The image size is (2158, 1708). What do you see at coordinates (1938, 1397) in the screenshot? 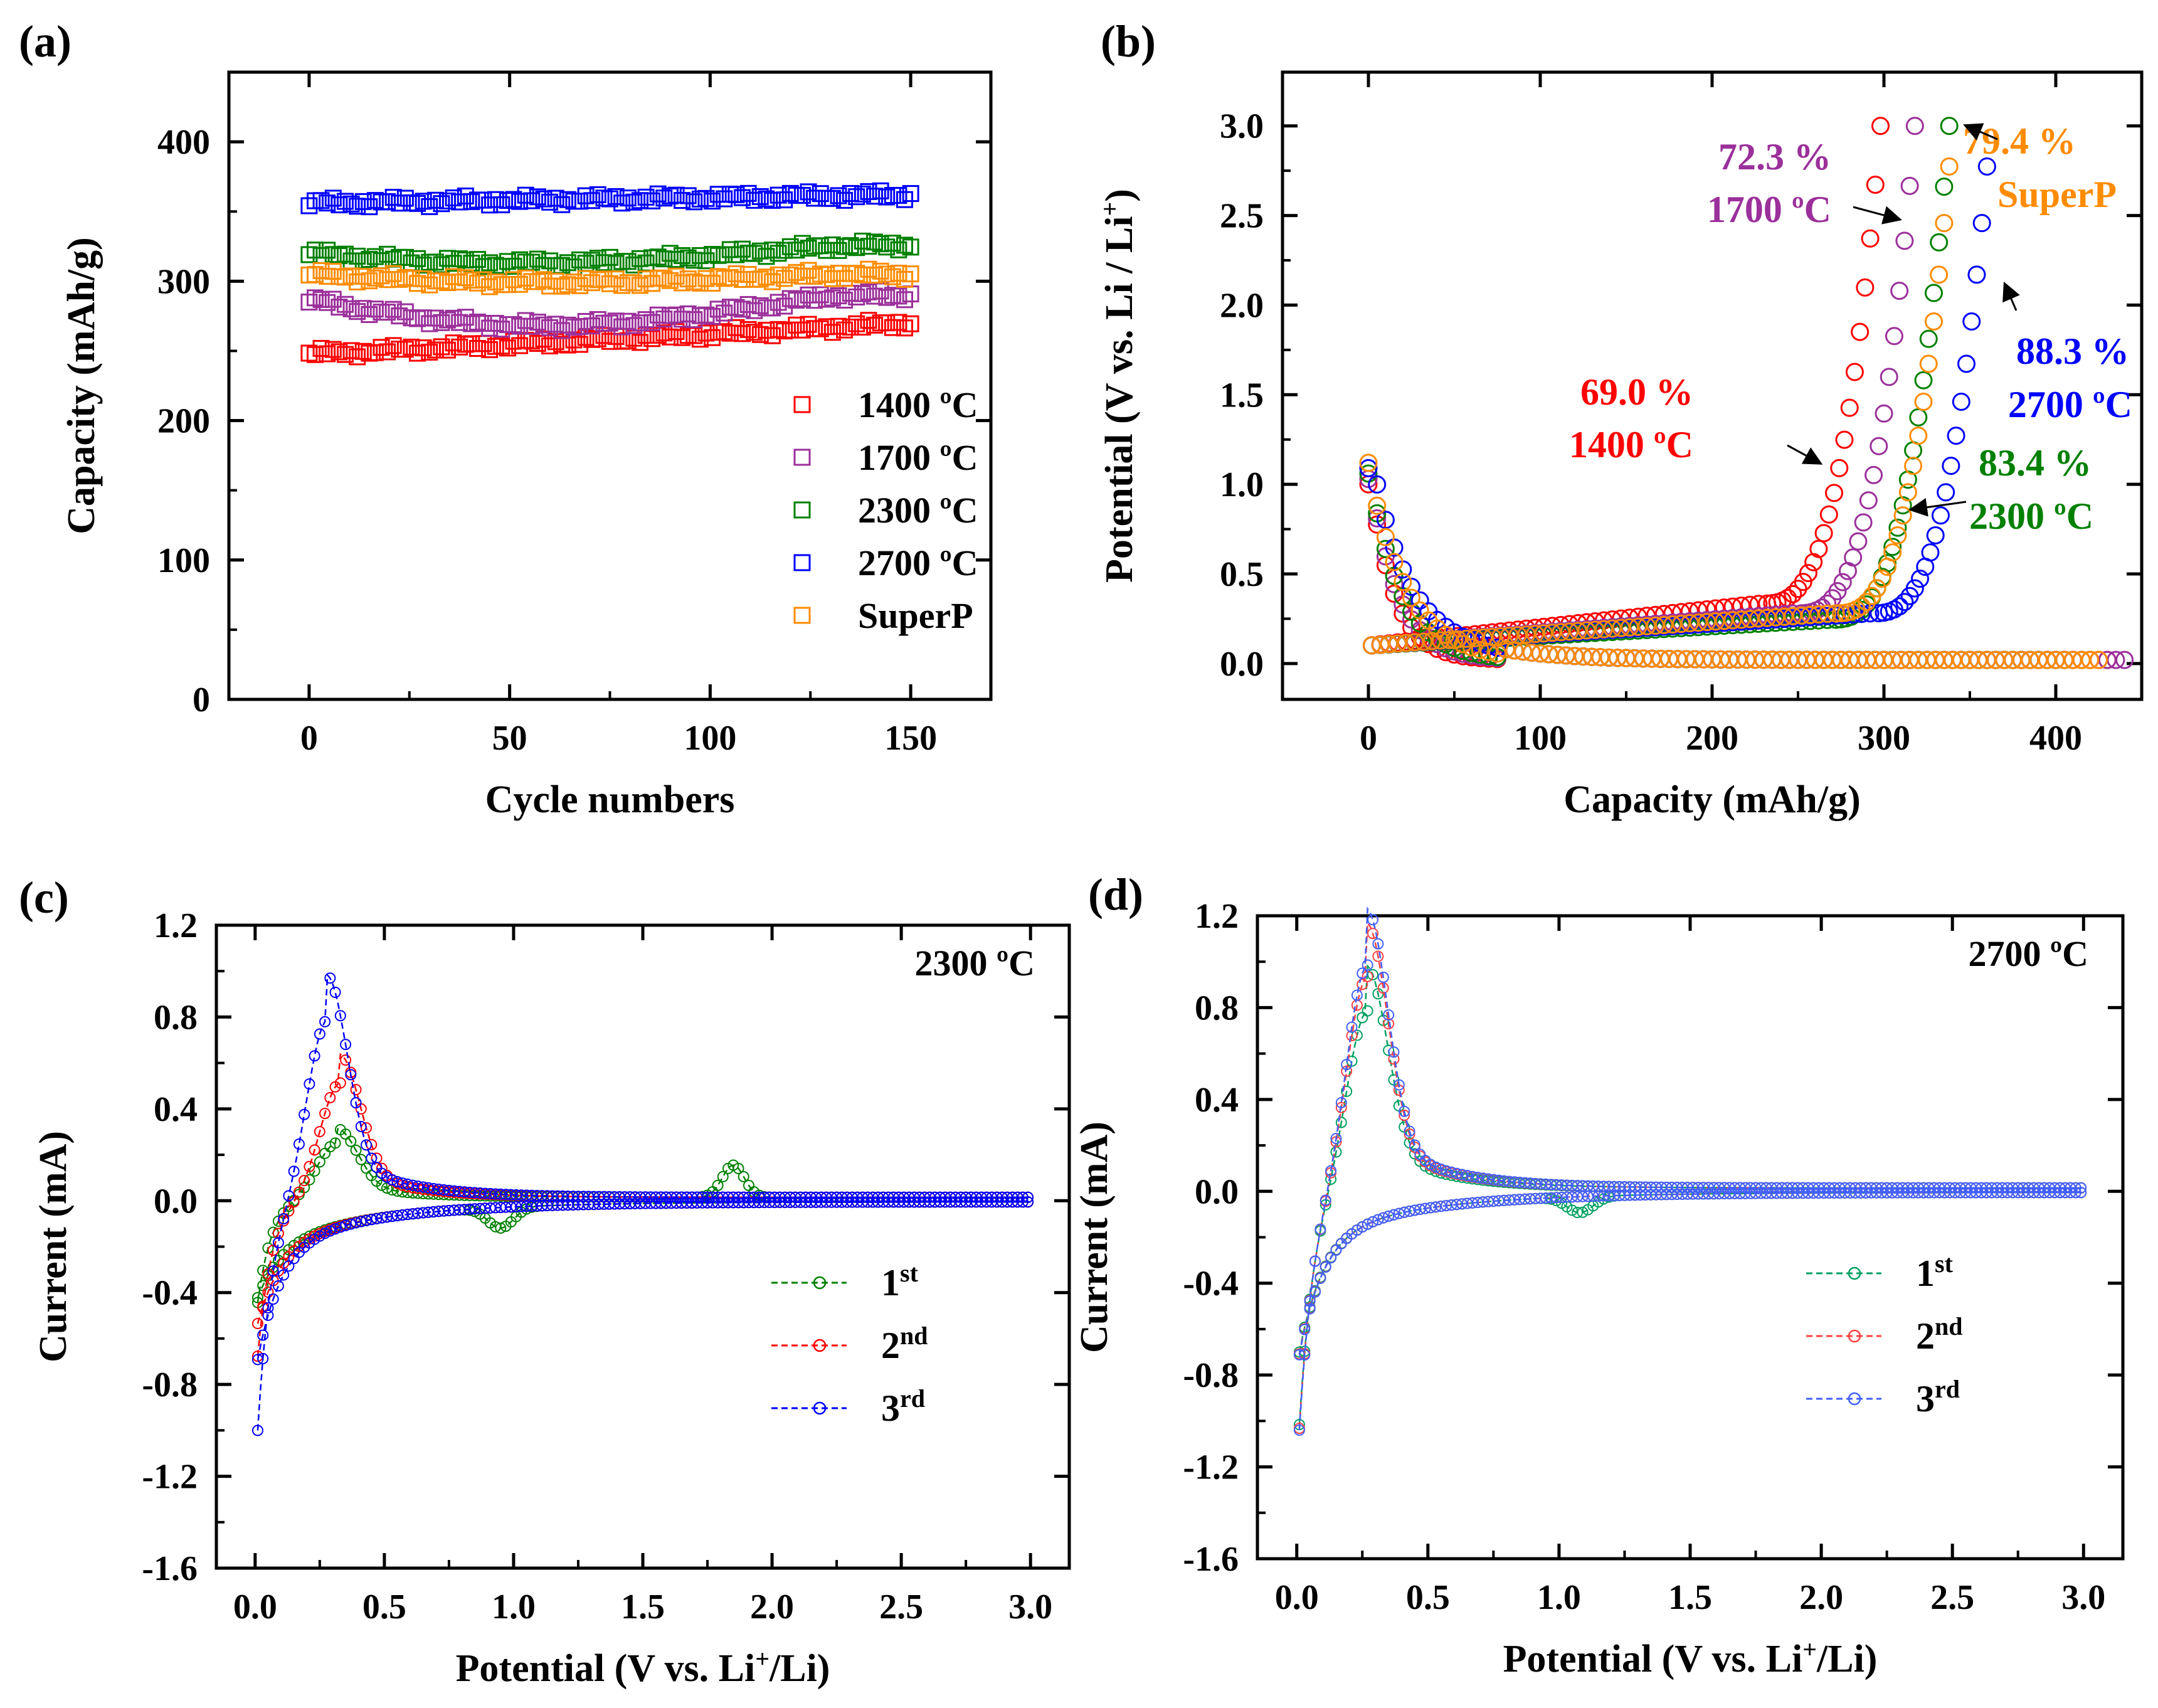
I see `panel-d-legend-label: 3rd` at bounding box center [1938, 1397].